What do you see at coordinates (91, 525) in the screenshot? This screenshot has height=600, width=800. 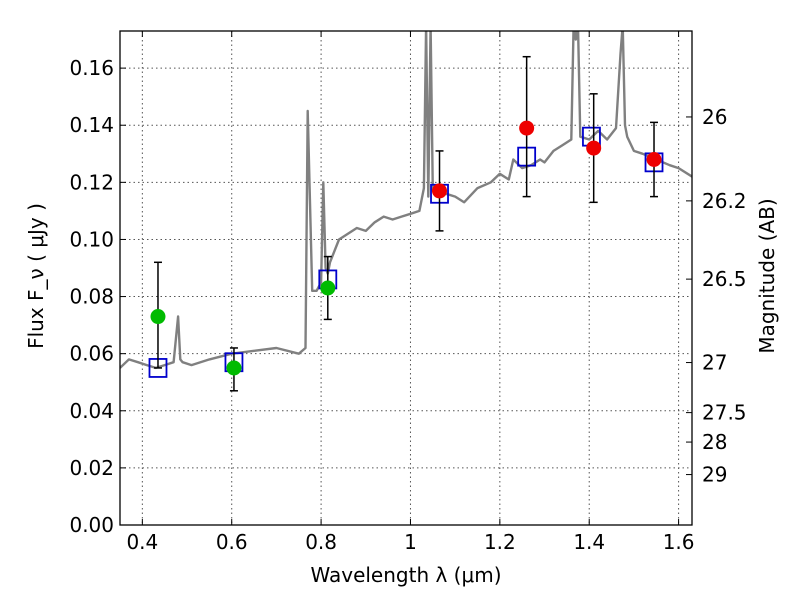 I see `y-tick-label: 0.00` at bounding box center [91, 525].